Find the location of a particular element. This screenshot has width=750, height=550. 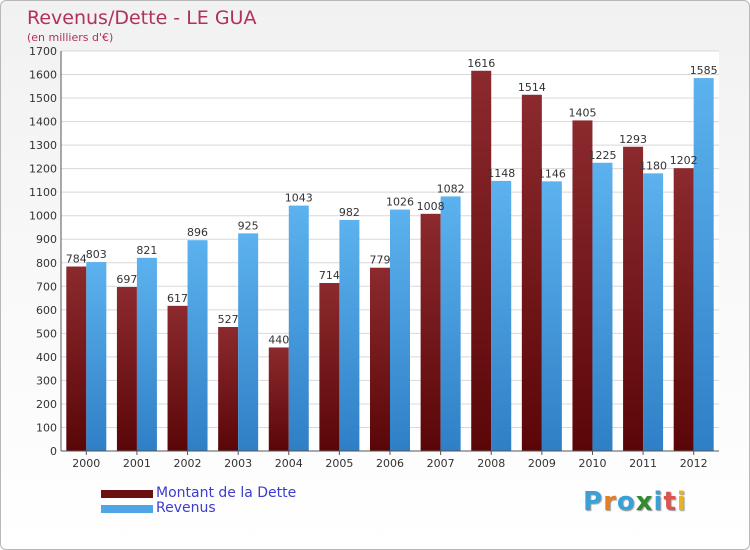

data-label-dette: 697 is located at coordinates (126, 279).